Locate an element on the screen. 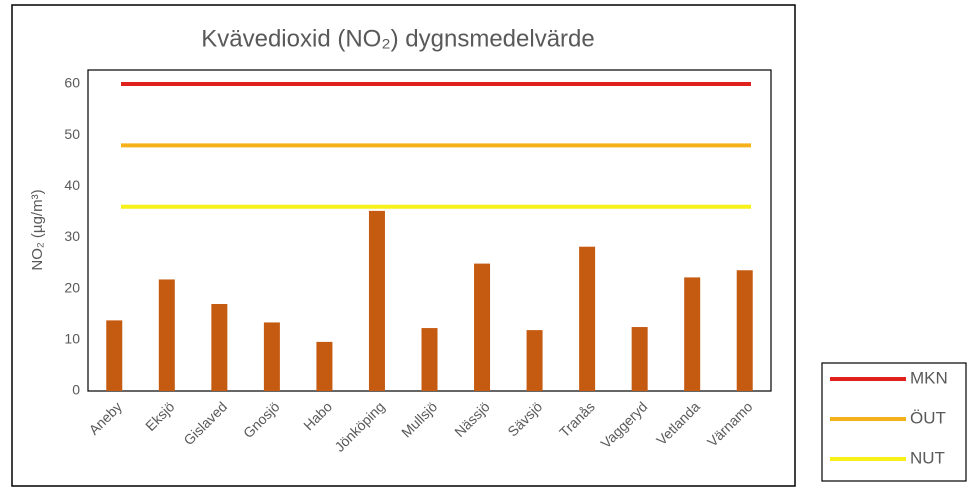 This screenshot has width=976, height=487. y-tick-label: 30 is located at coordinates (72, 236).